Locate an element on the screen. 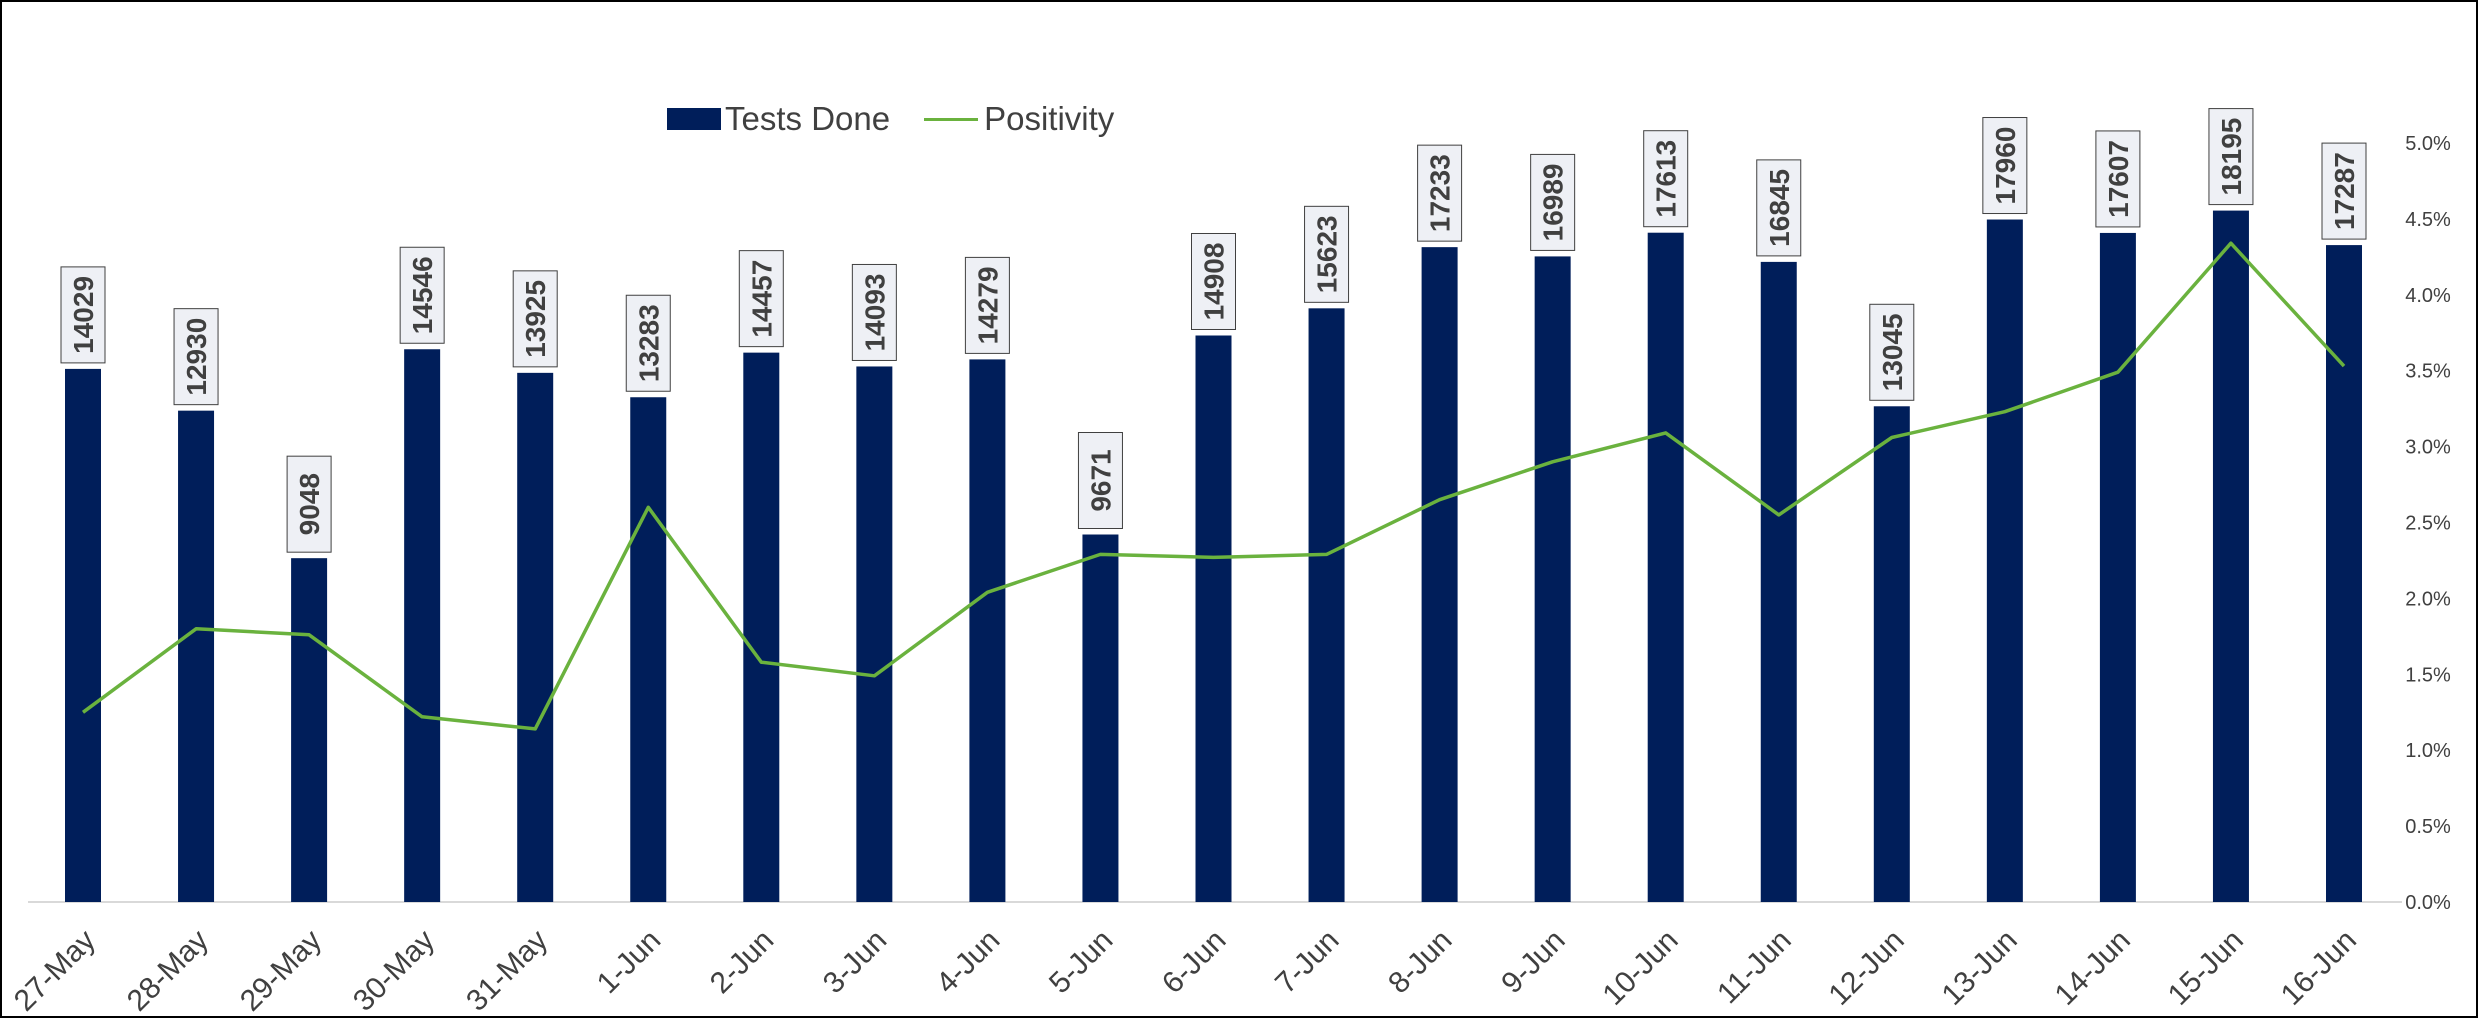 This screenshot has width=2478, height=1018. y-right-tick-label: 1.5% is located at coordinates (2428, 675).